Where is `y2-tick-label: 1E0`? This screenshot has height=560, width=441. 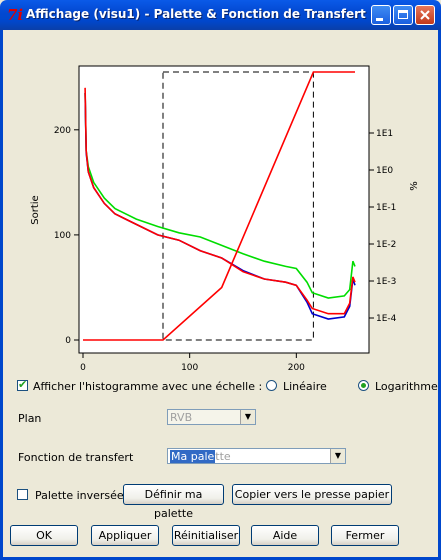
y2-tick-label: 1E0 is located at coordinates (384, 171).